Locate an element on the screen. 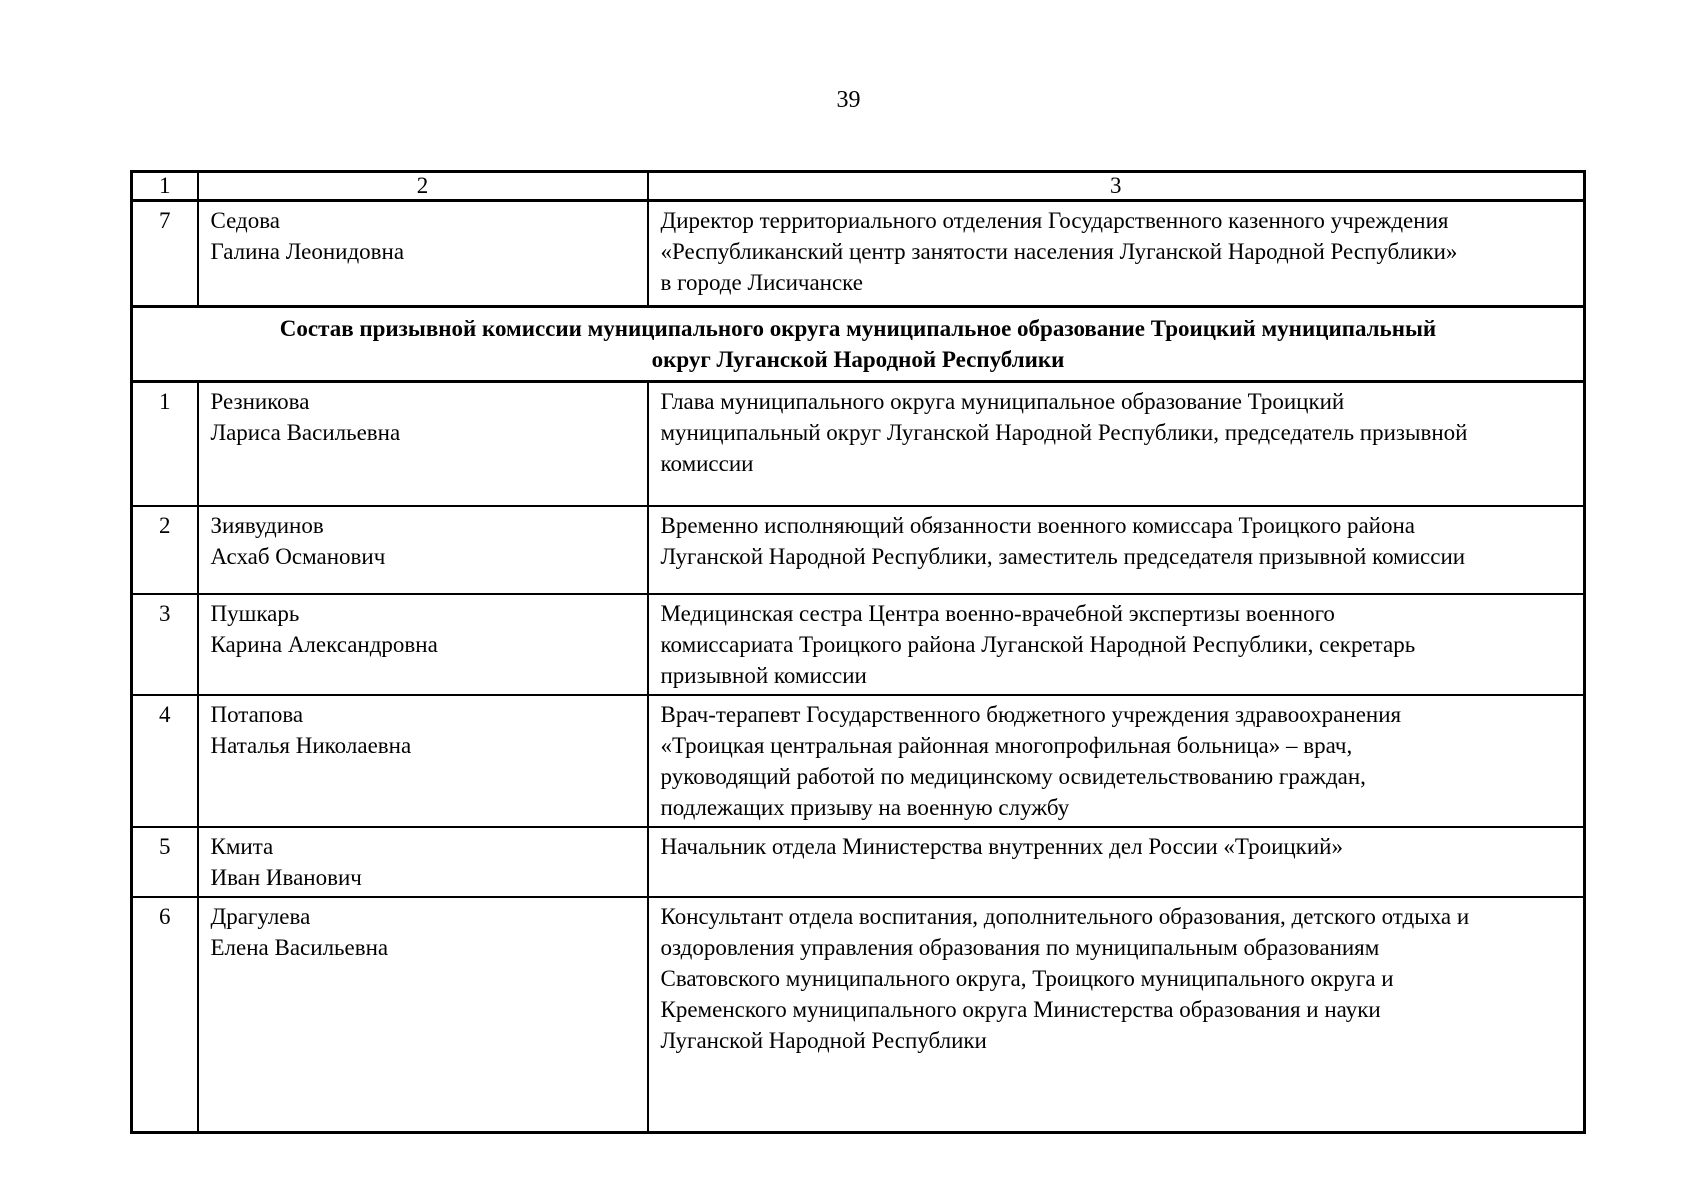  table-column-header-row: 1 2 3 is located at coordinates (858, 186).